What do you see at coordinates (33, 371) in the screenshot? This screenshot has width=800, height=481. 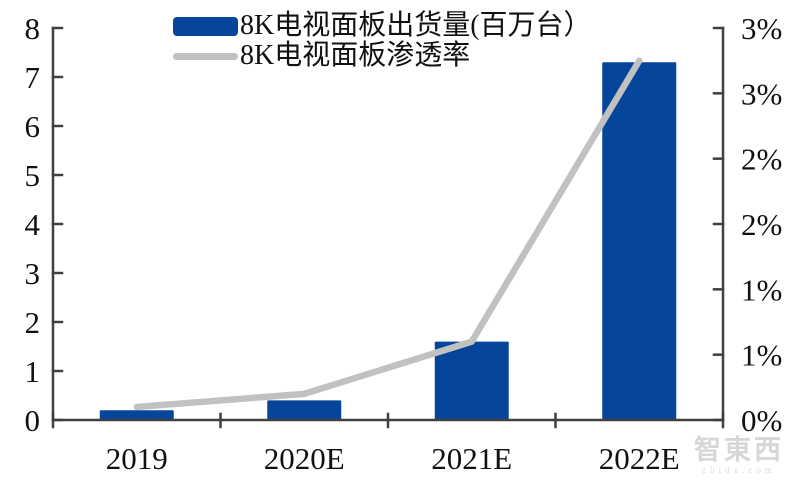 I see `left-axis-label: 1` at bounding box center [33, 371].